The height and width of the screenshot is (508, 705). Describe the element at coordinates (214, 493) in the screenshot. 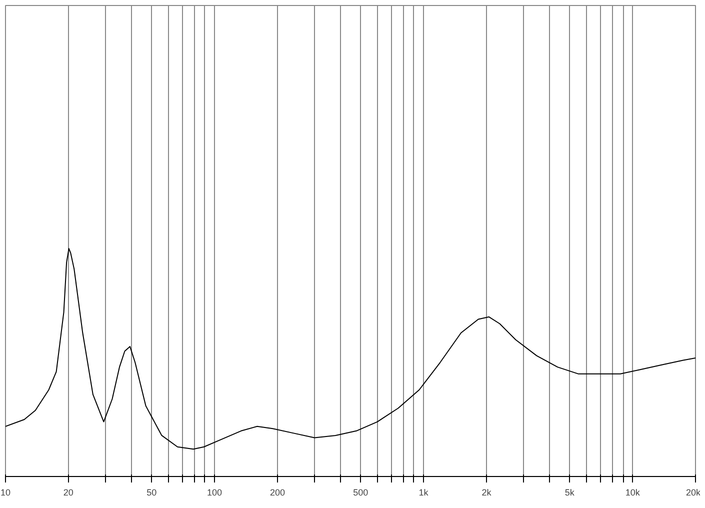

I see `x-tick-label: 100` at that location.